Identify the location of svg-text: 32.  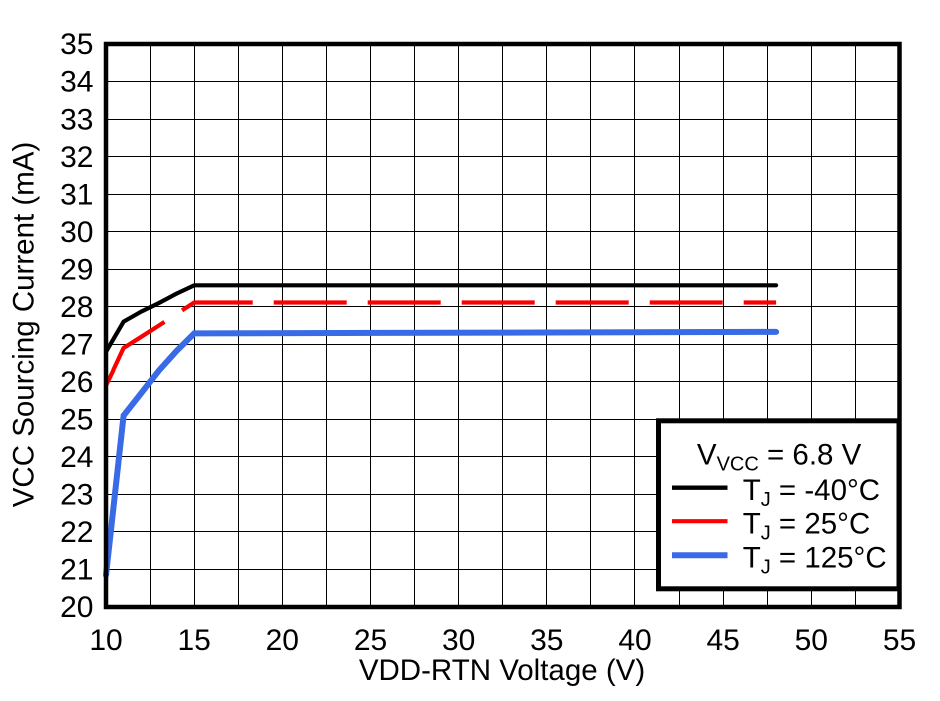
(76, 157).